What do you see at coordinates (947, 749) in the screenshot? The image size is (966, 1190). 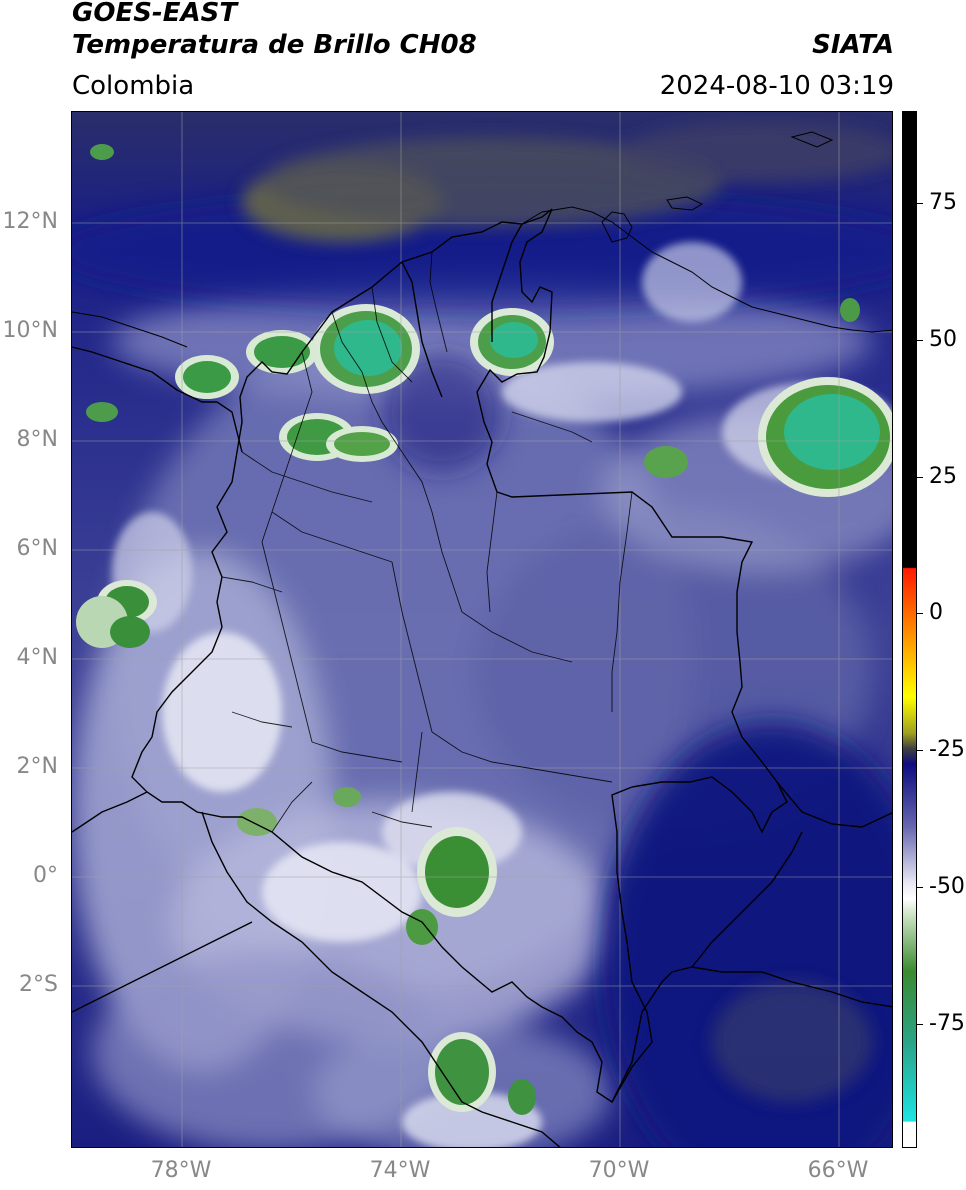 I see `colorbar-label-minus25: -25` at bounding box center [947, 749].